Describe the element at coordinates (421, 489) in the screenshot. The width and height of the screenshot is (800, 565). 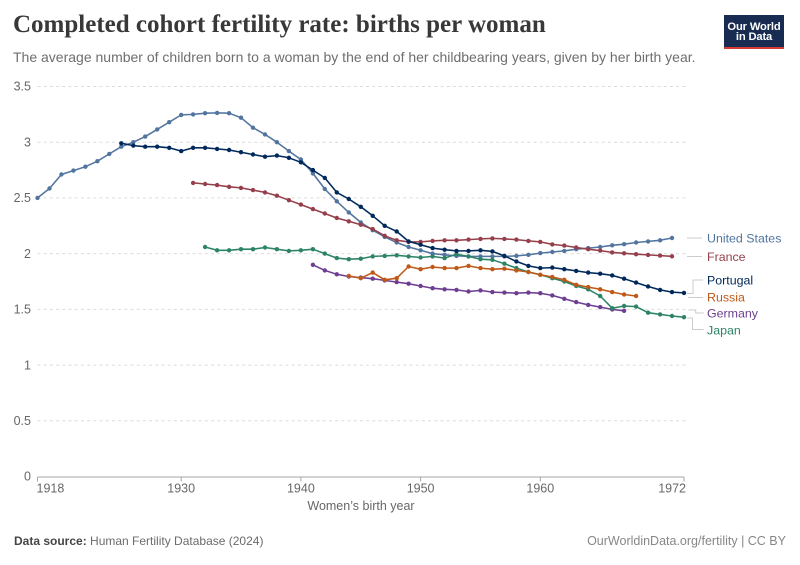
I see `svg-text: 1950` at that location.